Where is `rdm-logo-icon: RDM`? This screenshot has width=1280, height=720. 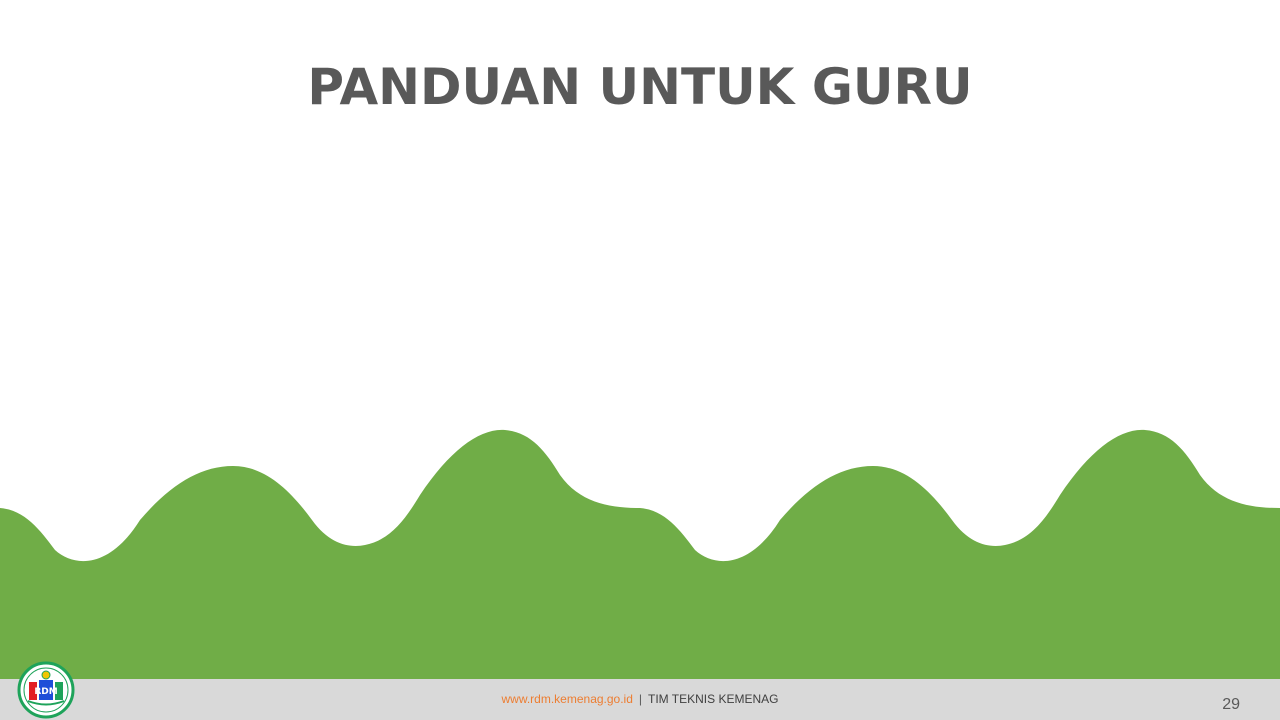
rdm-logo-icon: RDM is located at coordinates (46, 690).